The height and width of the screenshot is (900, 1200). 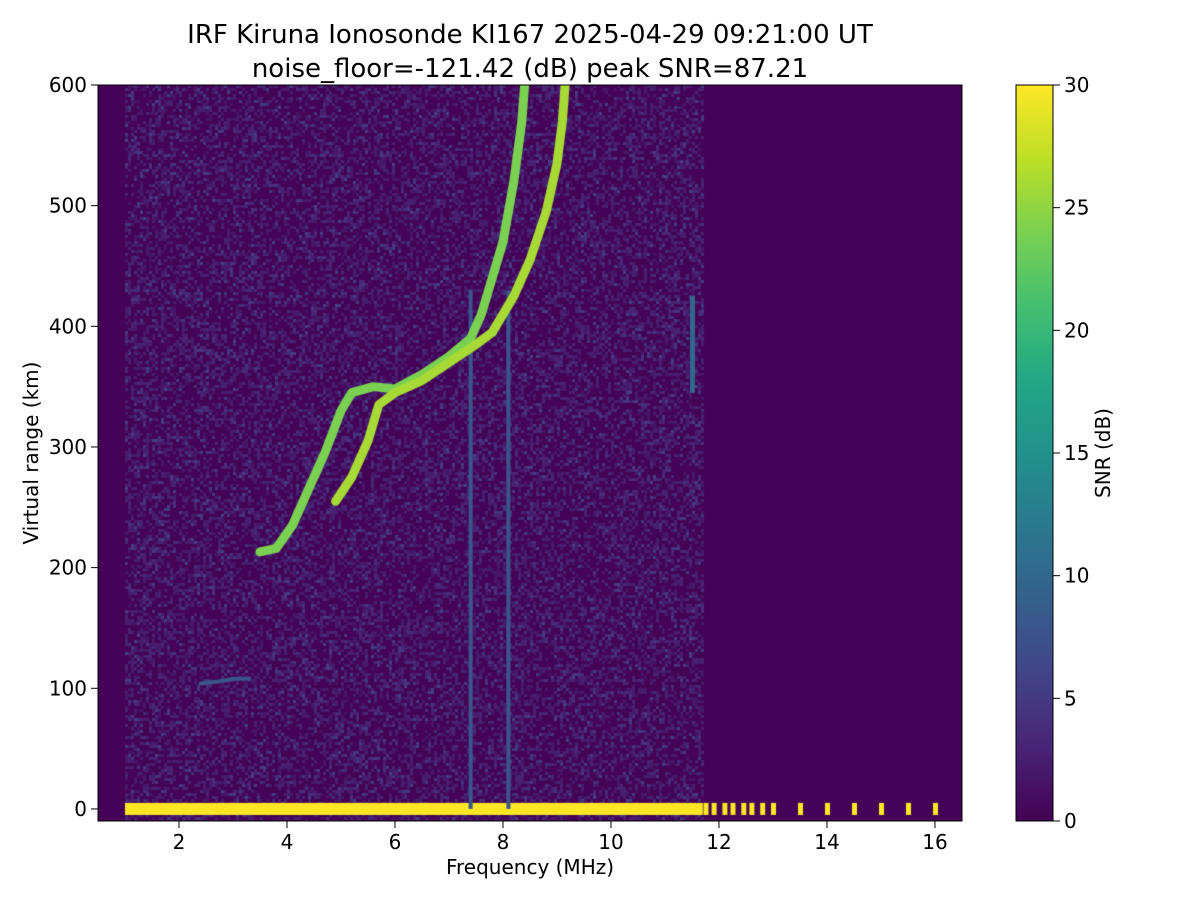 What do you see at coordinates (1076, 453) in the screenshot?
I see `colorbar-tick-label: 15` at bounding box center [1076, 453].